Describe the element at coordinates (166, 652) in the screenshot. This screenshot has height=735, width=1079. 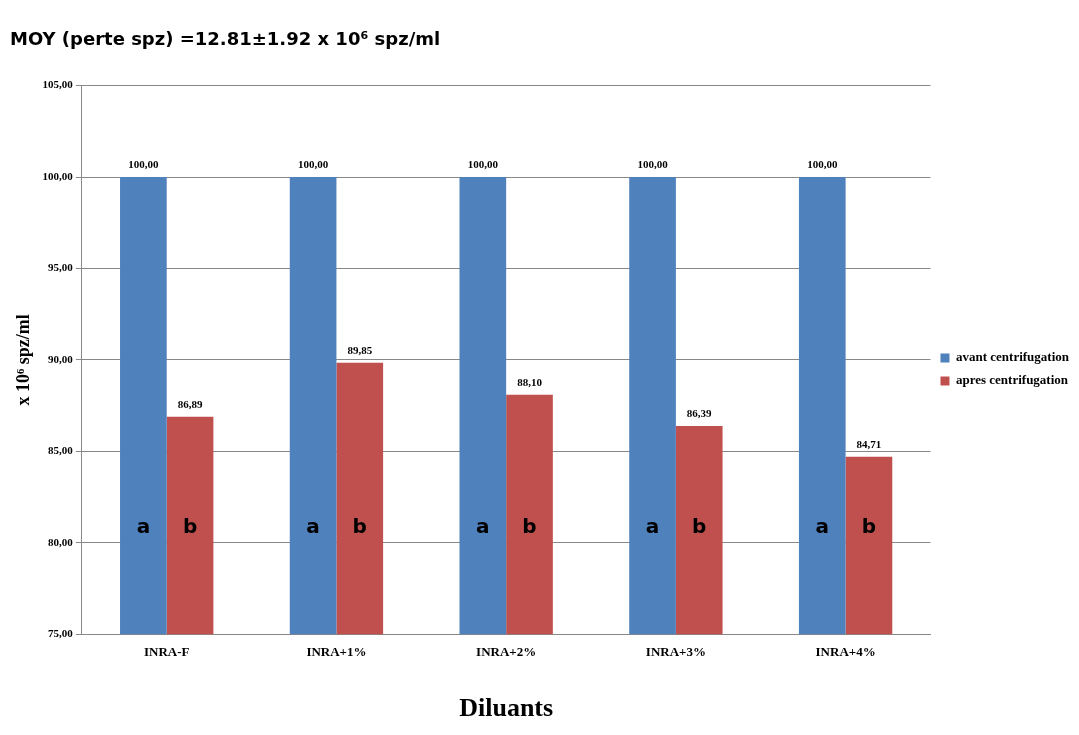
I see `x-tick-label: INRA-F` at that location.